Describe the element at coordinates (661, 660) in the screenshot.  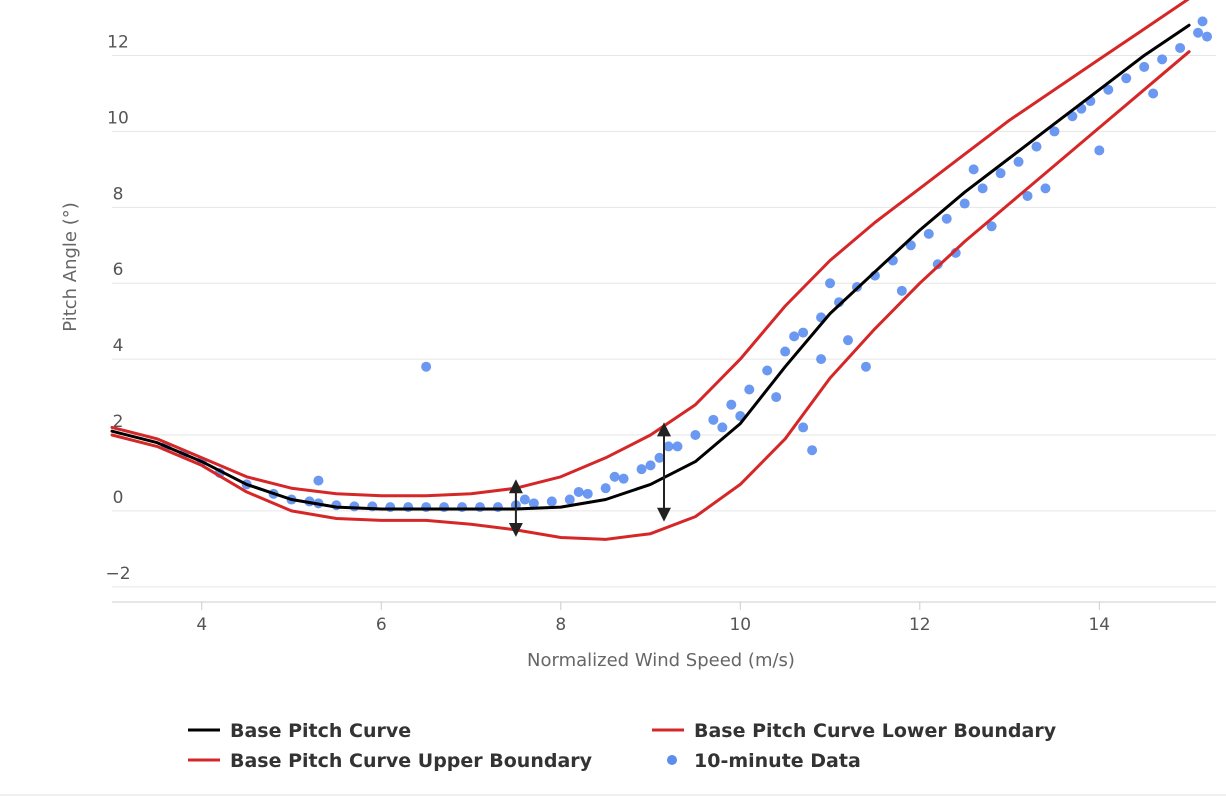
I see `x-axis-title: Normalized Wind Speed (m/s)` at that location.